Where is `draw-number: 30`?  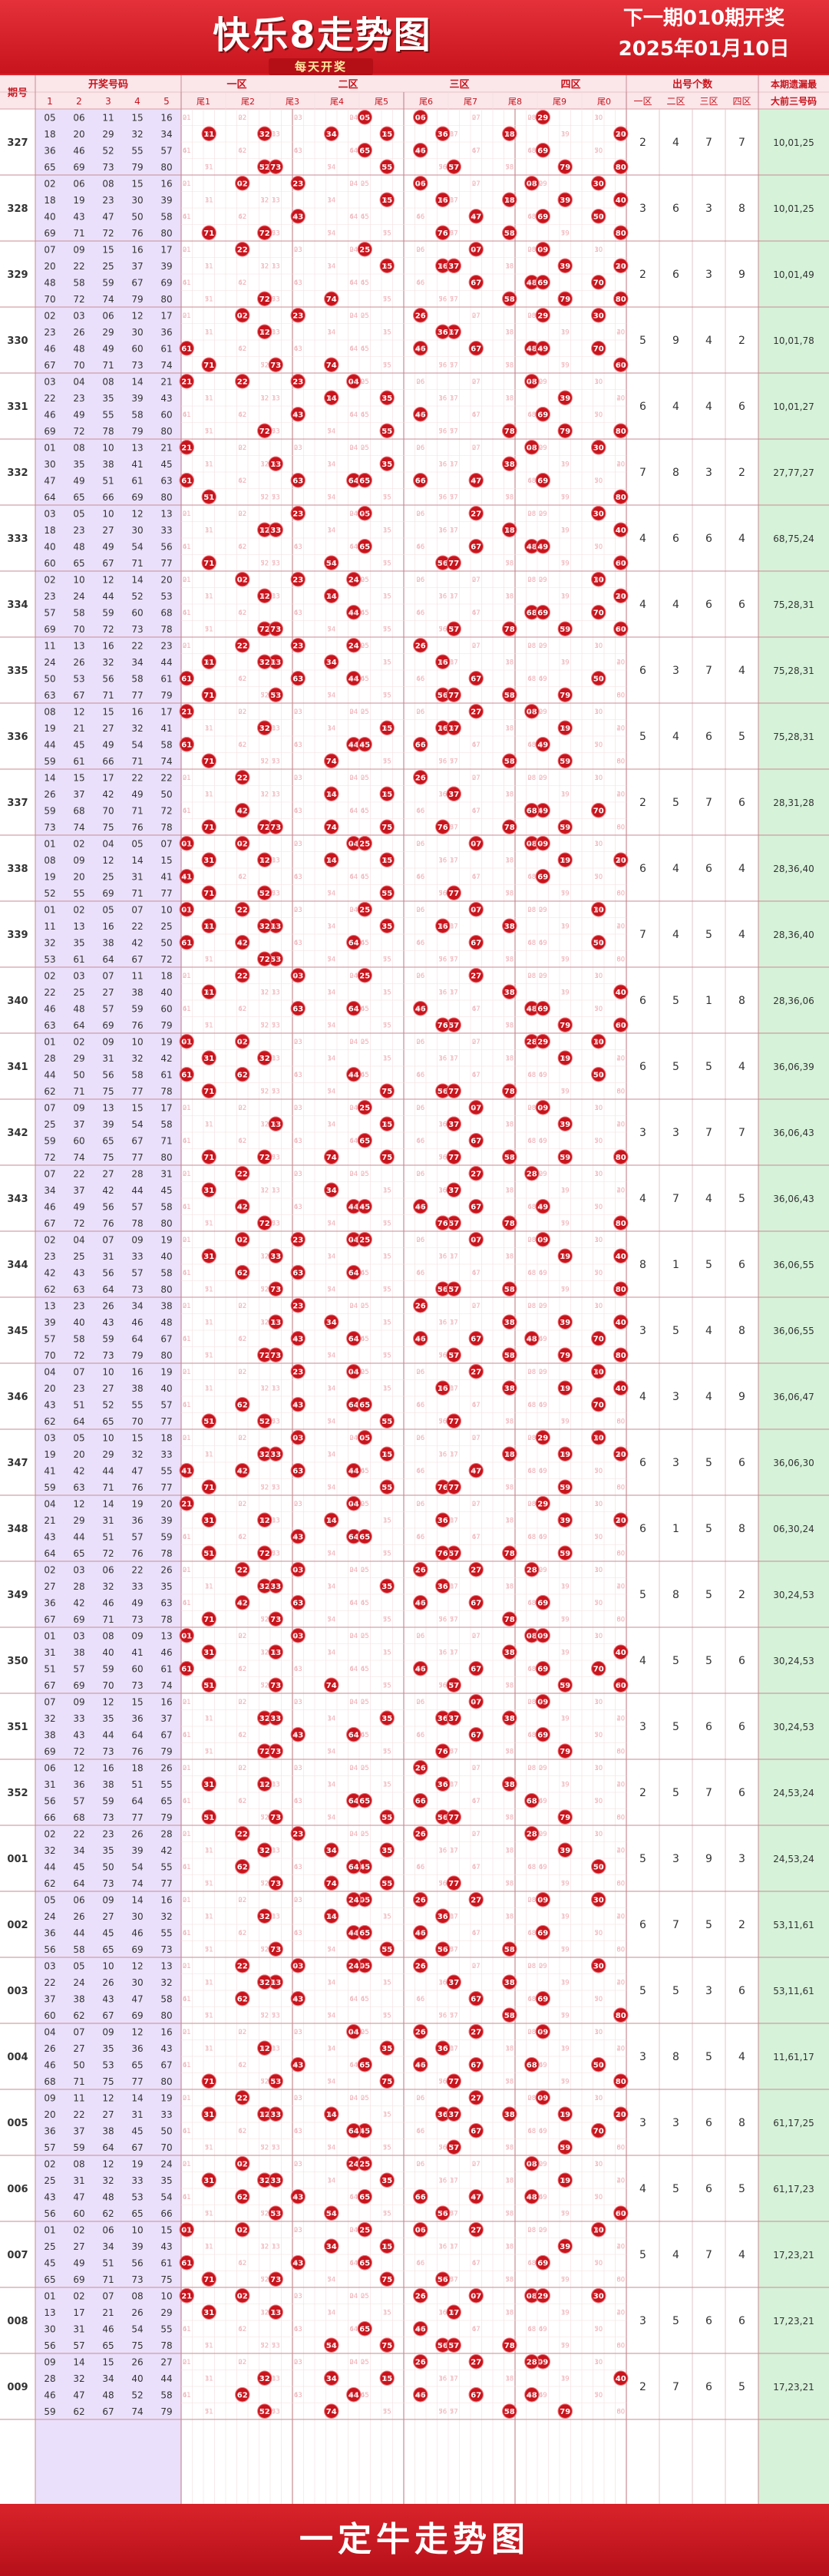
draw-number: 30 is located at coordinates (49, 464).